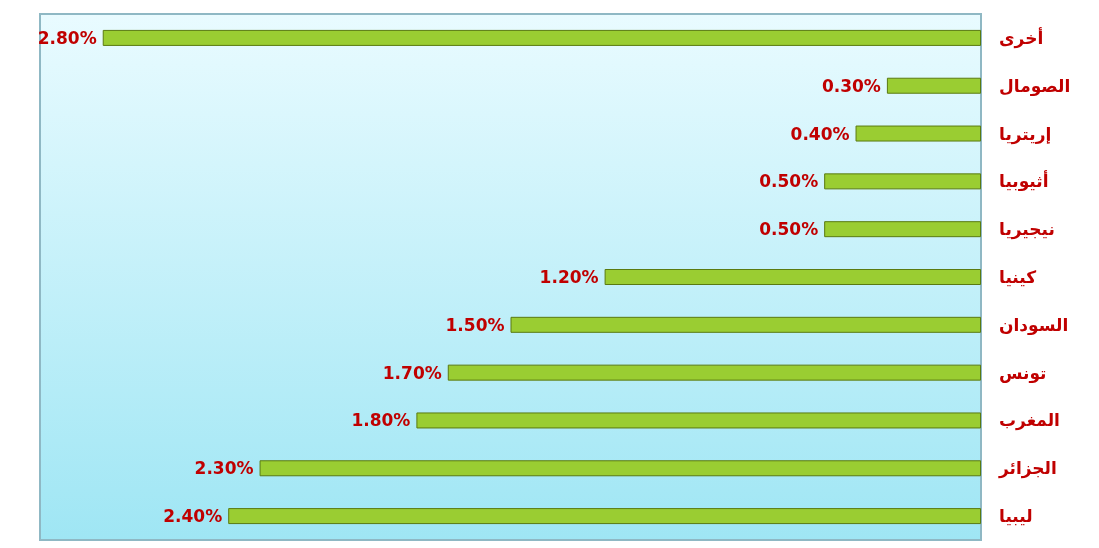 The width and height of the screenshot is (1099, 548). Describe the element at coordinates (1034, 325) in the screenshot. I see `y-tick-label: السودان` at that location.